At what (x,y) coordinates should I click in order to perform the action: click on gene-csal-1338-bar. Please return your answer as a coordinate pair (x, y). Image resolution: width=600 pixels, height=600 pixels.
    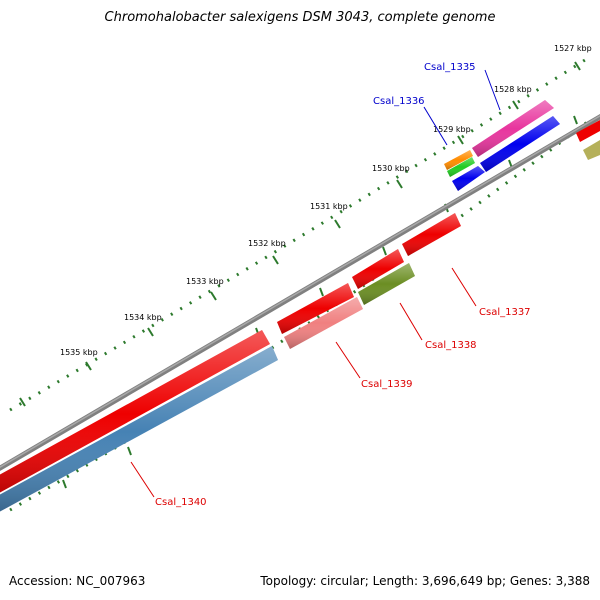
    Looking at the image, I should click on (386, 284).